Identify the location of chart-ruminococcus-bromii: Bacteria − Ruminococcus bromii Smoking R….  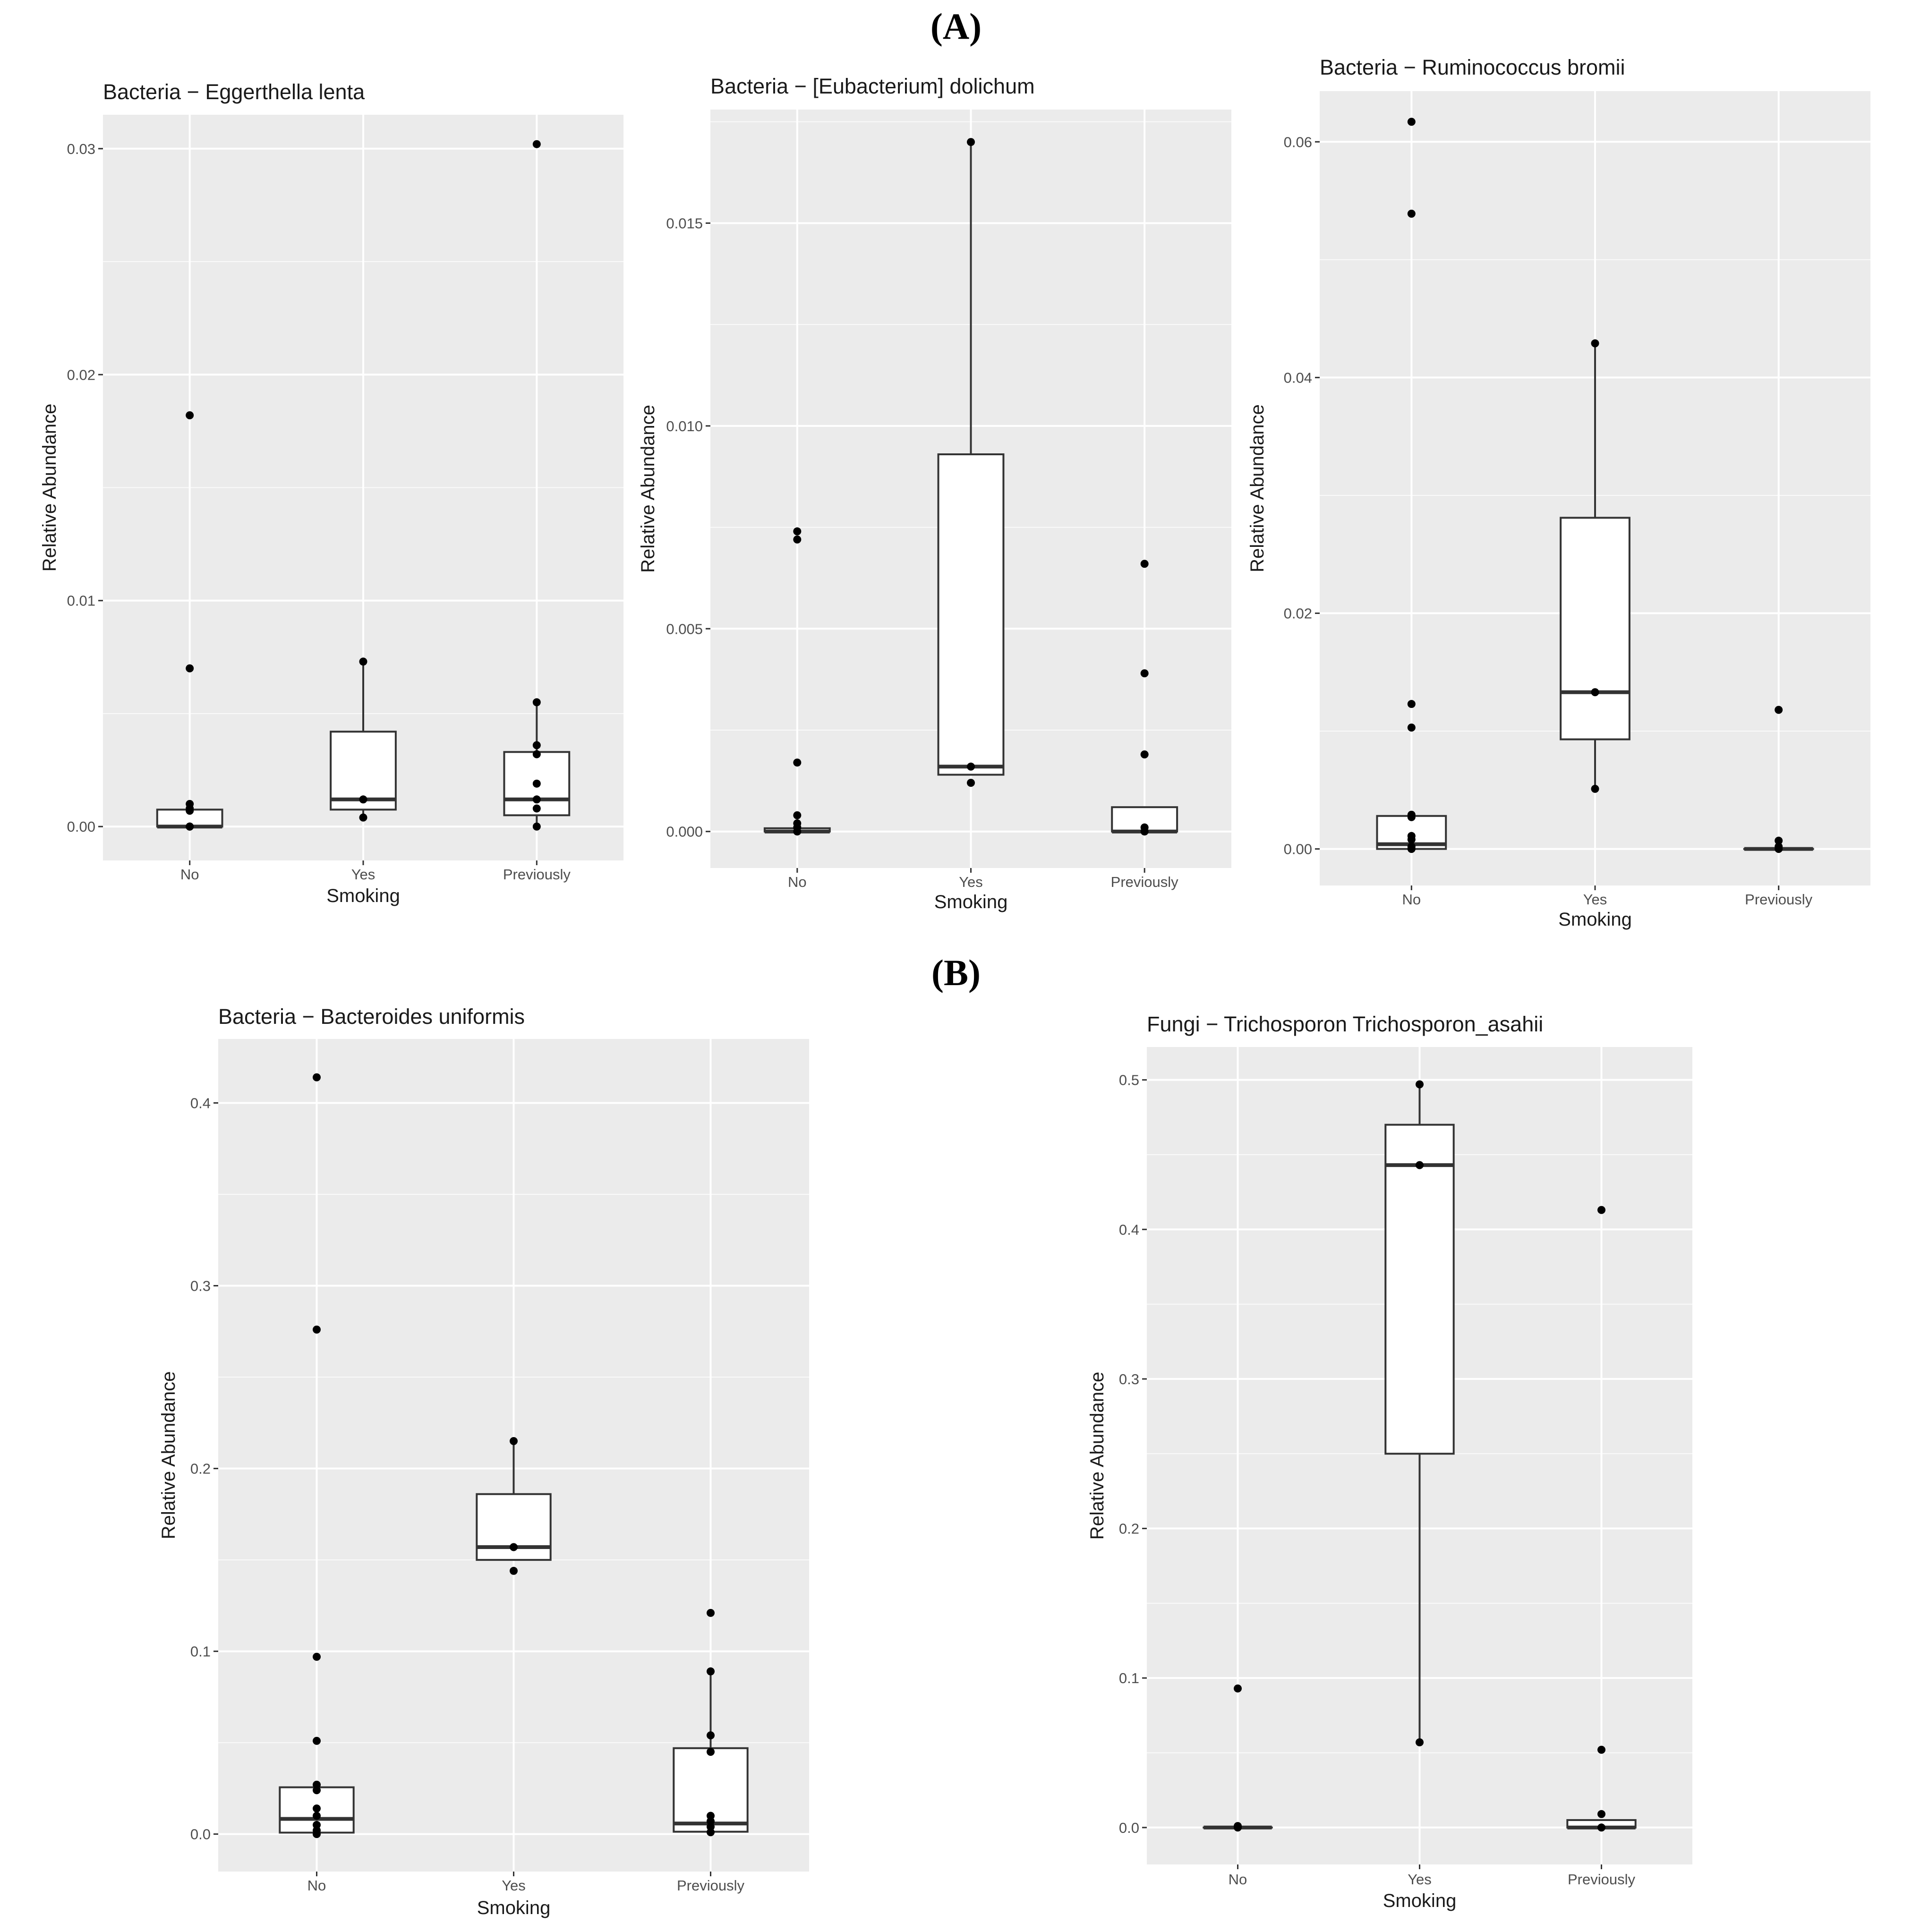
(1558, 492).